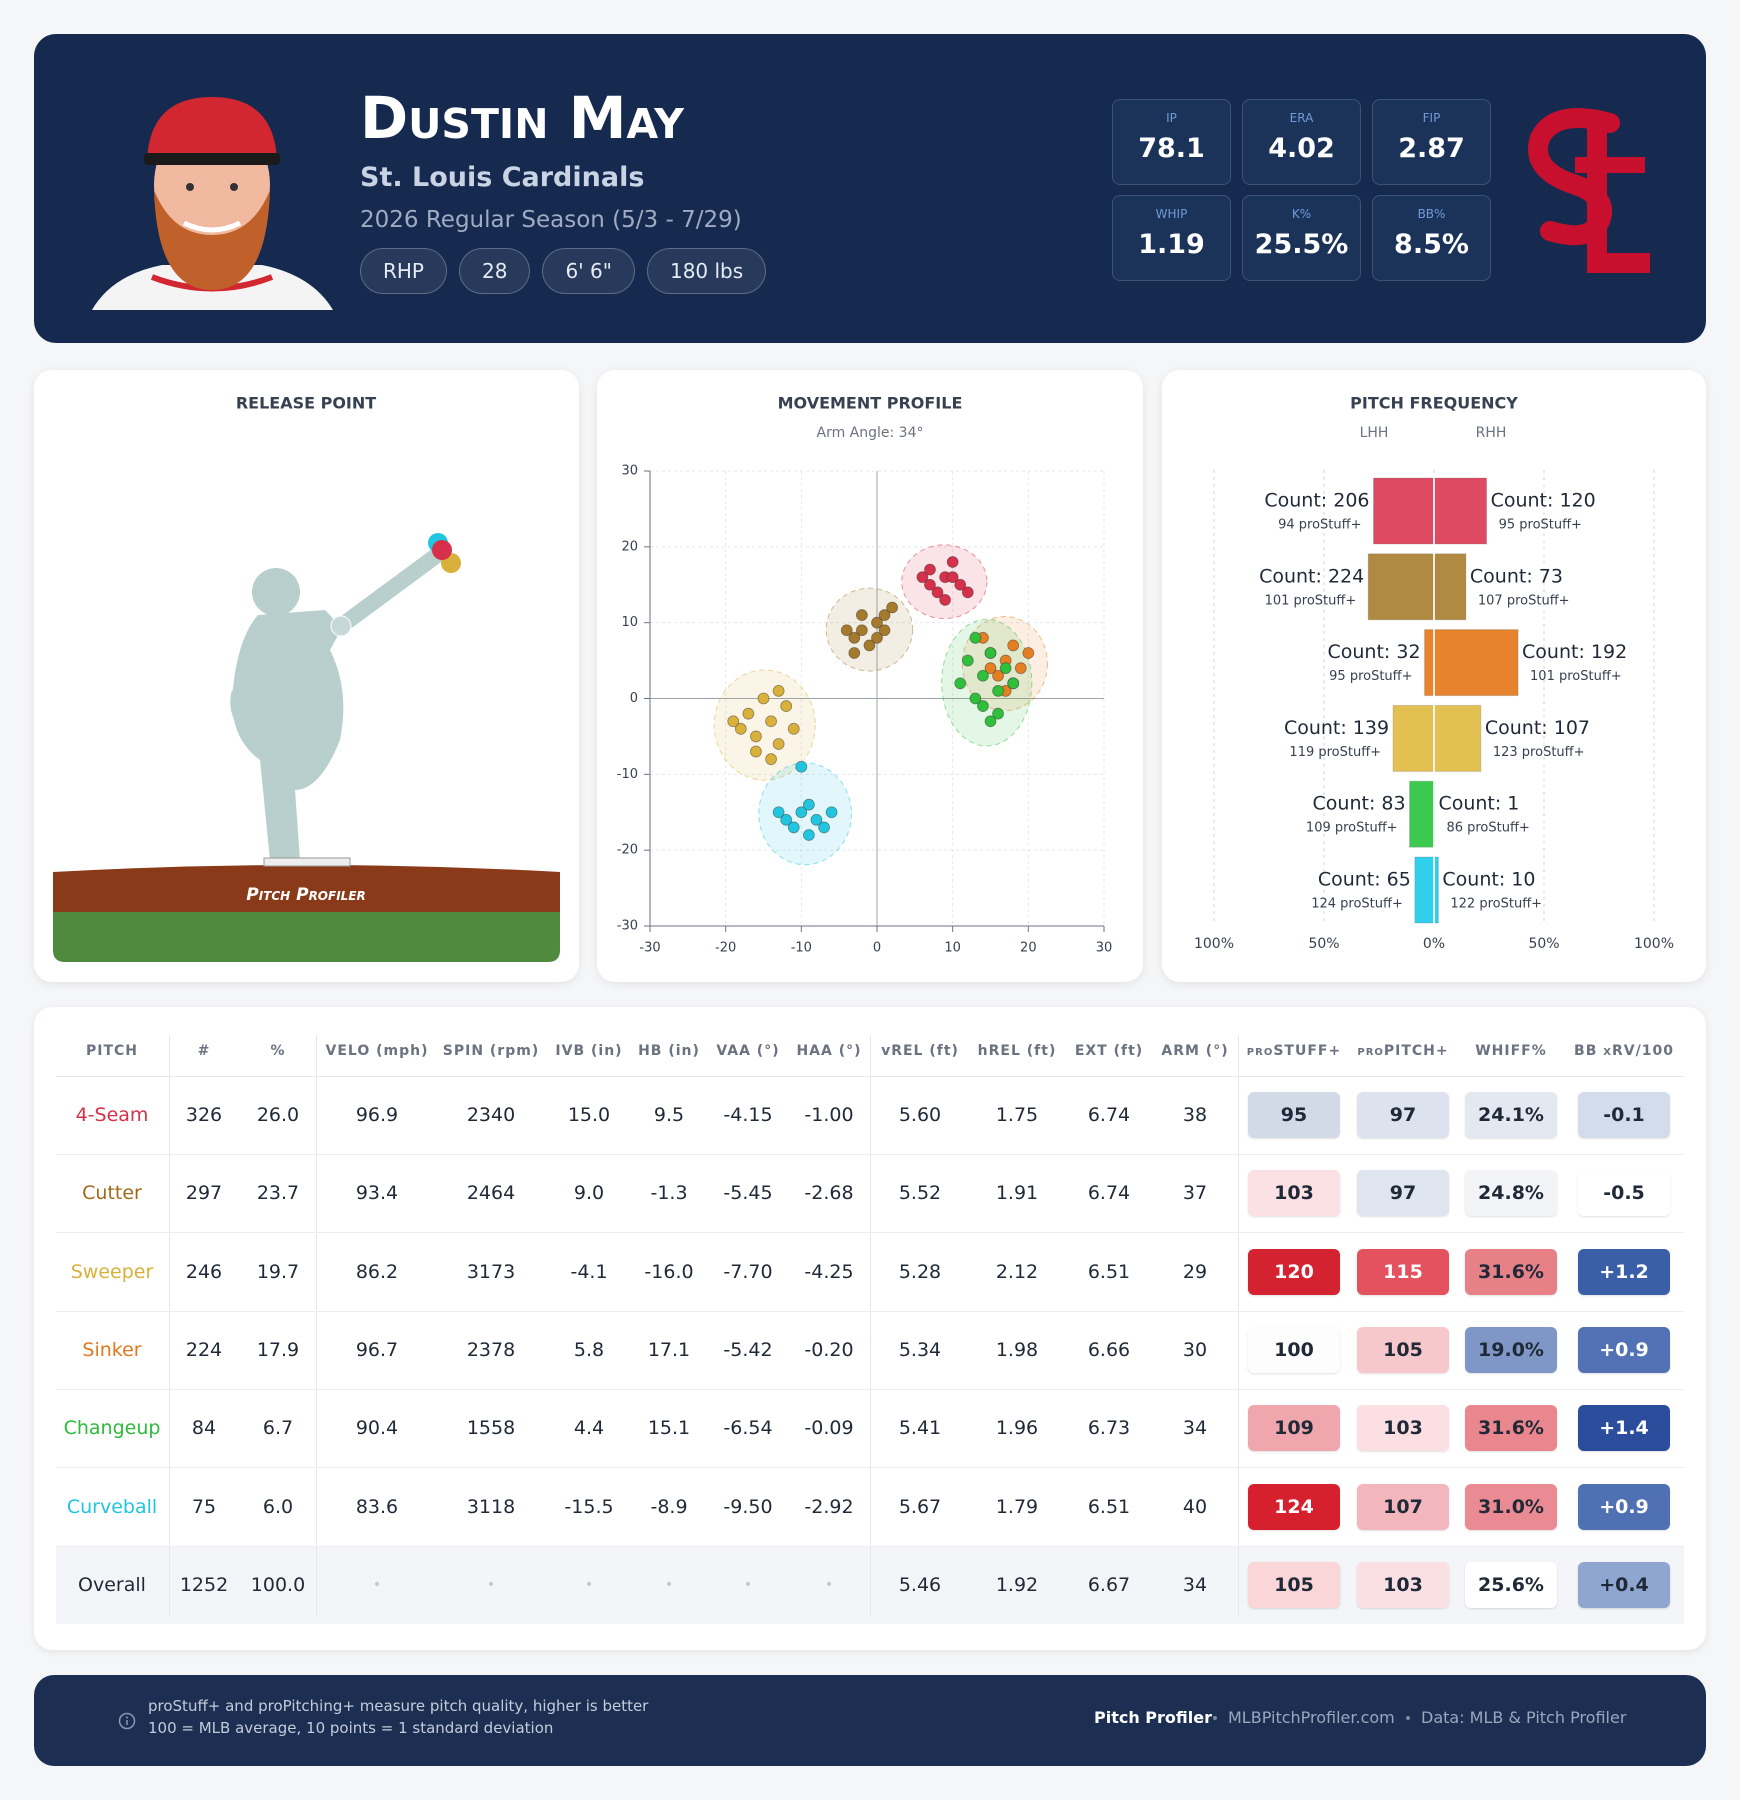 This screenshot has height=1800, width=1740. I want to click on cell: 5.34, so click(920, 1349).